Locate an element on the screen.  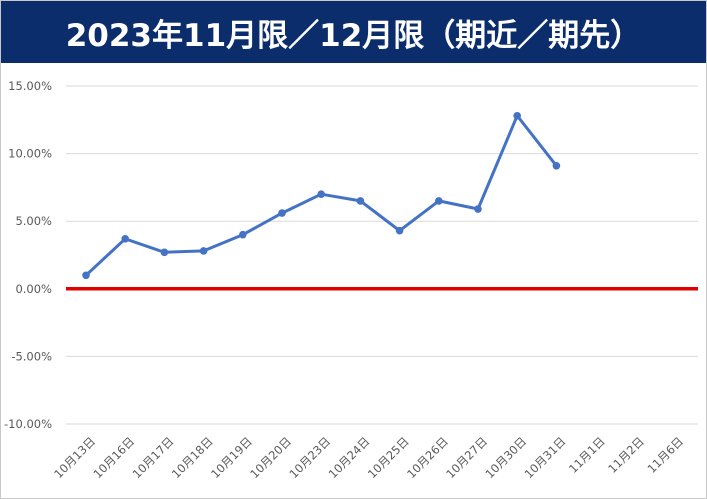
x-tick-label: 11月2日 is located at coordinates (626, 455).